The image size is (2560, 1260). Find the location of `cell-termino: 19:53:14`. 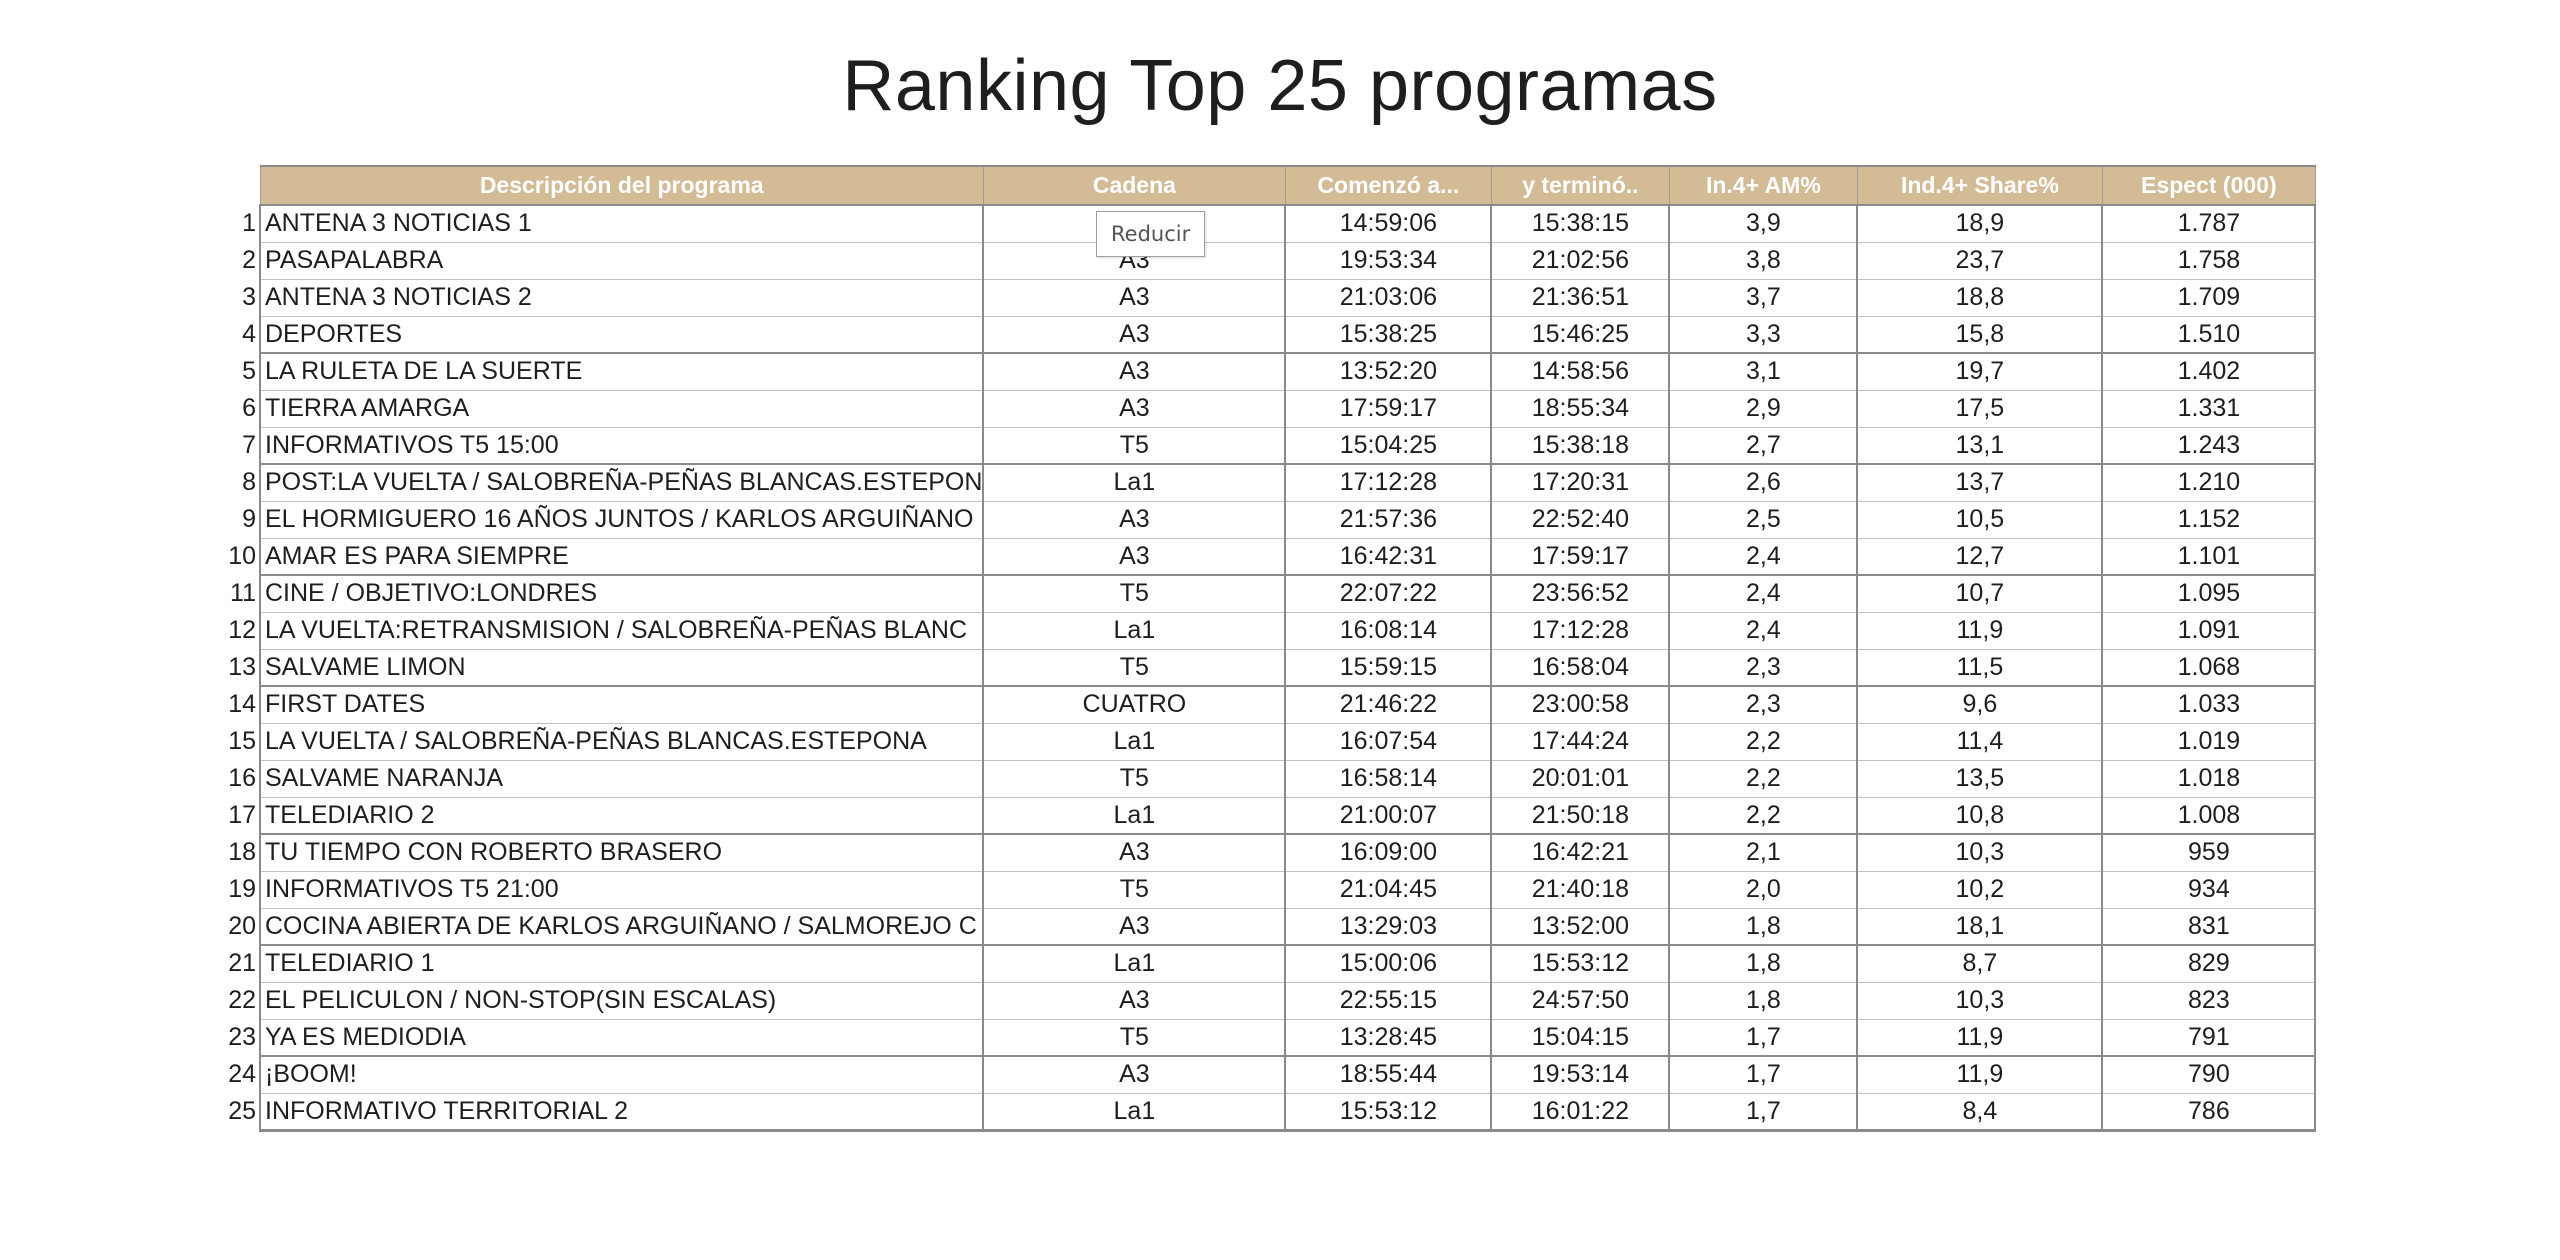

cell-termino: 19:53:14 is located at coordinates (1580, 1075).